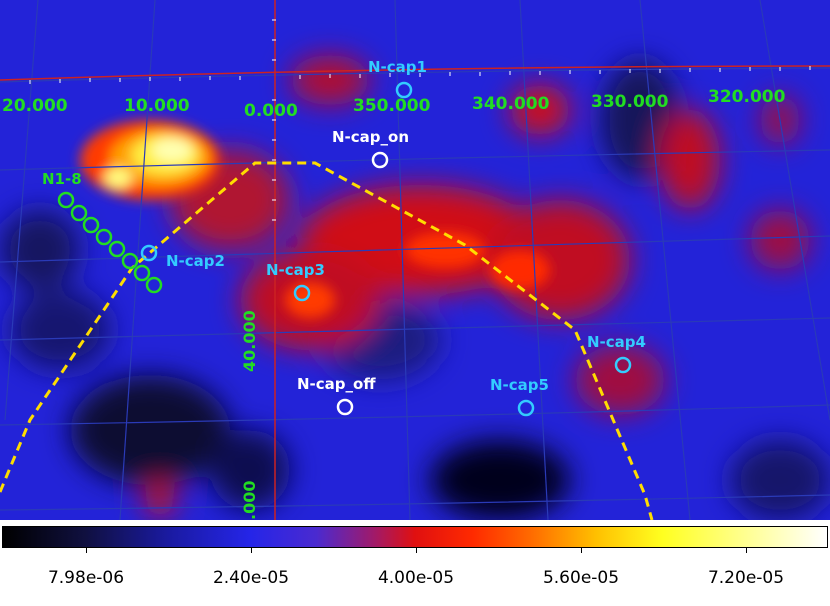 The image size is (830, 606). Describe the element at coordinates (526, 408) in the screenshot. I see `n-cap5-circle` at that location.